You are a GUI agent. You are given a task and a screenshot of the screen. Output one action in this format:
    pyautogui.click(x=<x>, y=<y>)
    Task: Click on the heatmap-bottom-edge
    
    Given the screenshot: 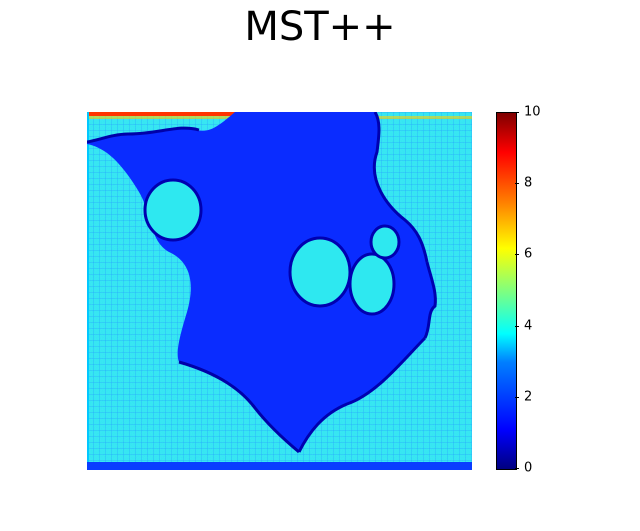 What is the action you would take?
    pyautogui.click(x=279, y=466)
    